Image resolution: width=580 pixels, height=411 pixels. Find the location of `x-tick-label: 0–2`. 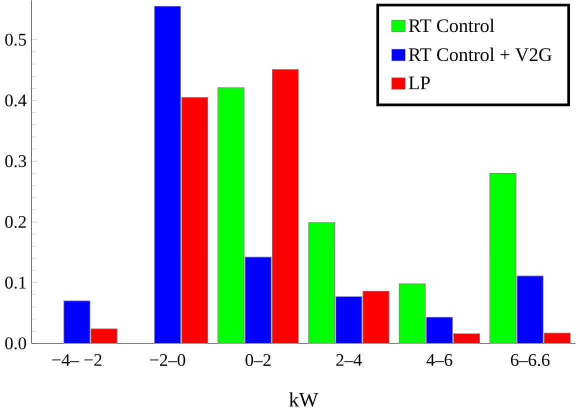

x-tick-label: 0–2 is located at coordinates (258, 360).